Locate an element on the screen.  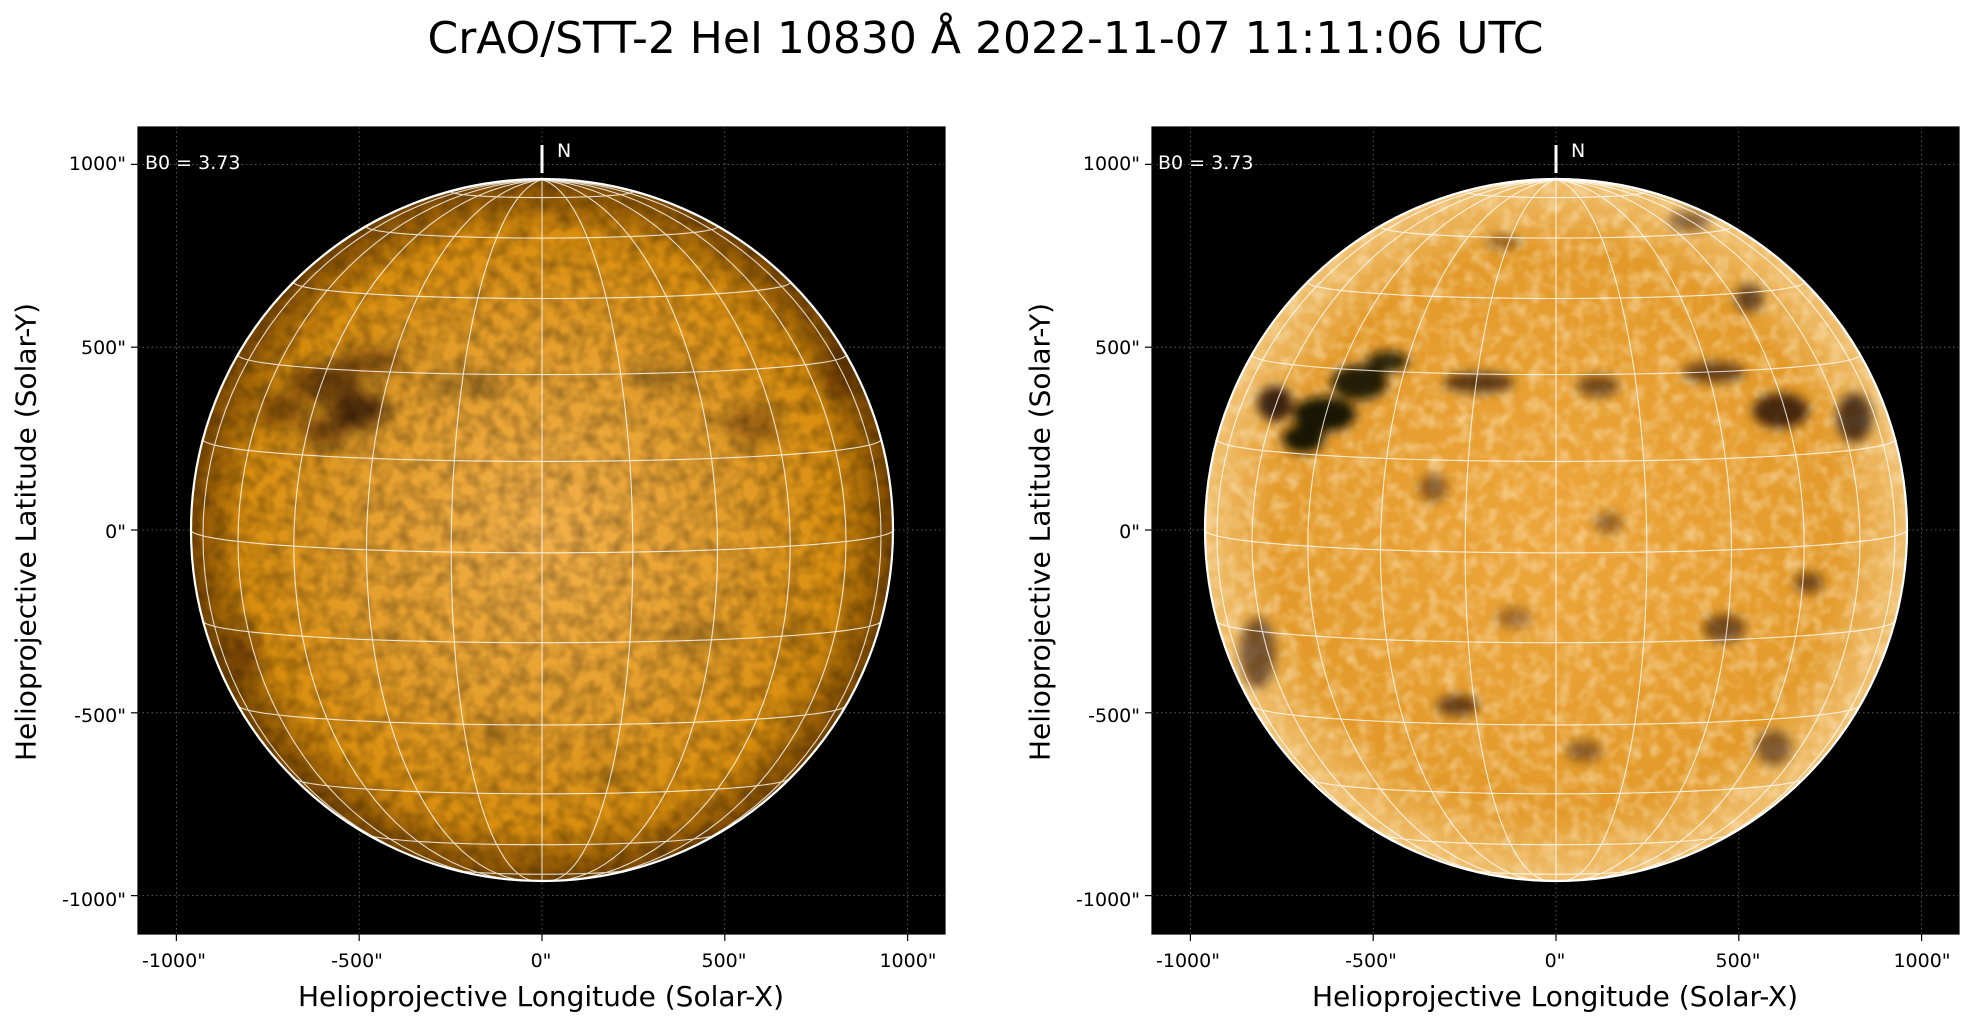
dark-features is located at coordinates (542, 565).